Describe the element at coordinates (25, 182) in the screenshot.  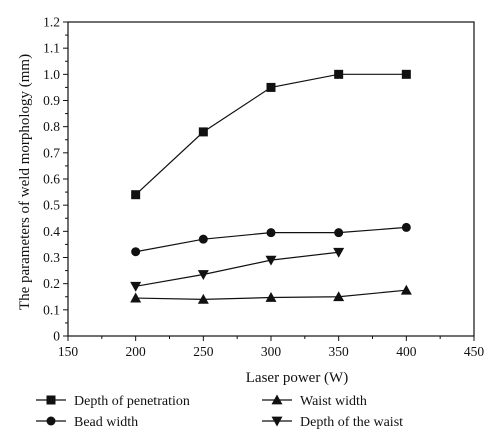
I see `y-axis-label: The parameters of weld morphology (mm)` at that location.